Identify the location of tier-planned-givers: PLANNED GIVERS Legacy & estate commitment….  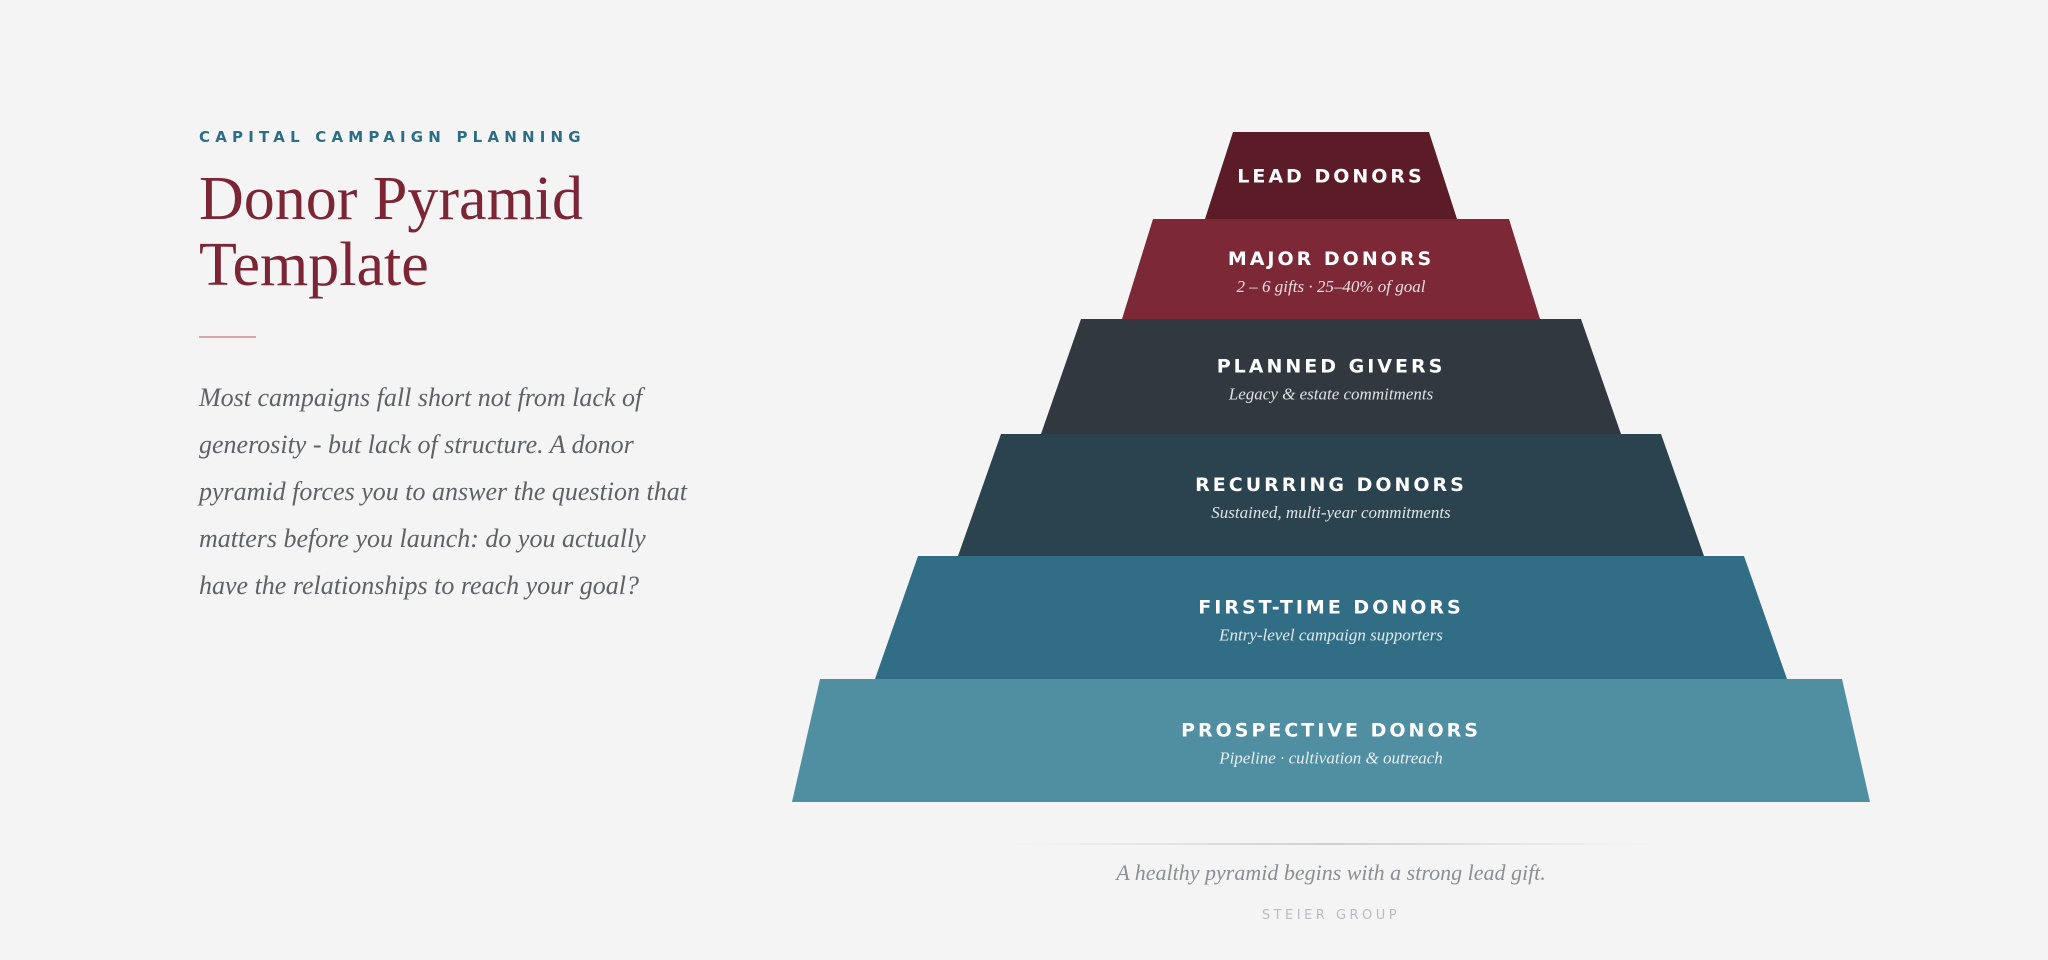
(1331, 376).